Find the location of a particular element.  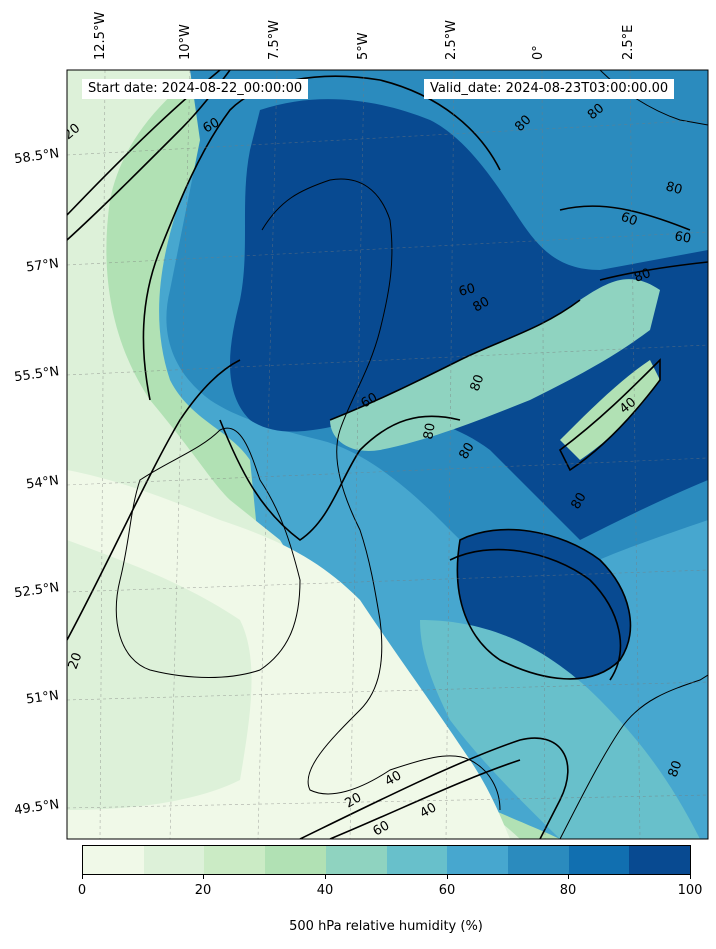

longitude-label: 2.5°W is located at coordinates (451, 39).